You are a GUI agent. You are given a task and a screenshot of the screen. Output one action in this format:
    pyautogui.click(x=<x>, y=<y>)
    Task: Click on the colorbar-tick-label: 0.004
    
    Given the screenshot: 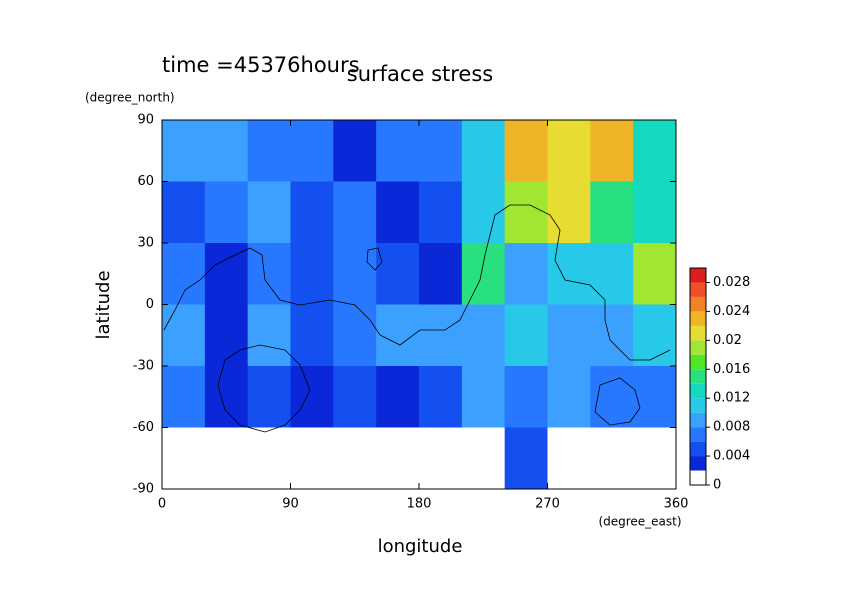 What is the action you would take?
    pyautogui.click(x=731, y=456)
    